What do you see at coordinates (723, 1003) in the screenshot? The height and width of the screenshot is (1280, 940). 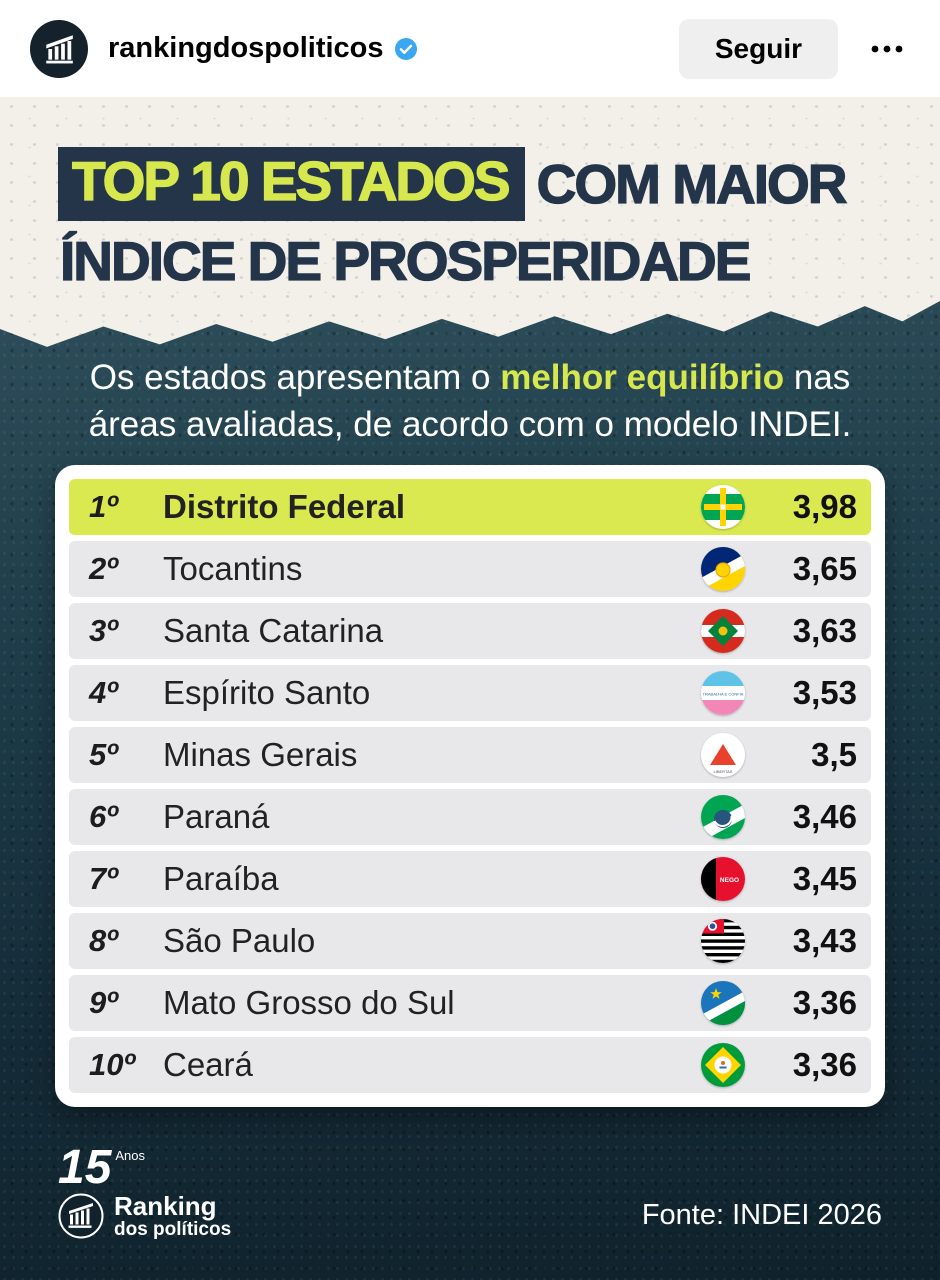 I see `flag-icon-mato-grosso-do-sul` at bounding box center [723, 1003].